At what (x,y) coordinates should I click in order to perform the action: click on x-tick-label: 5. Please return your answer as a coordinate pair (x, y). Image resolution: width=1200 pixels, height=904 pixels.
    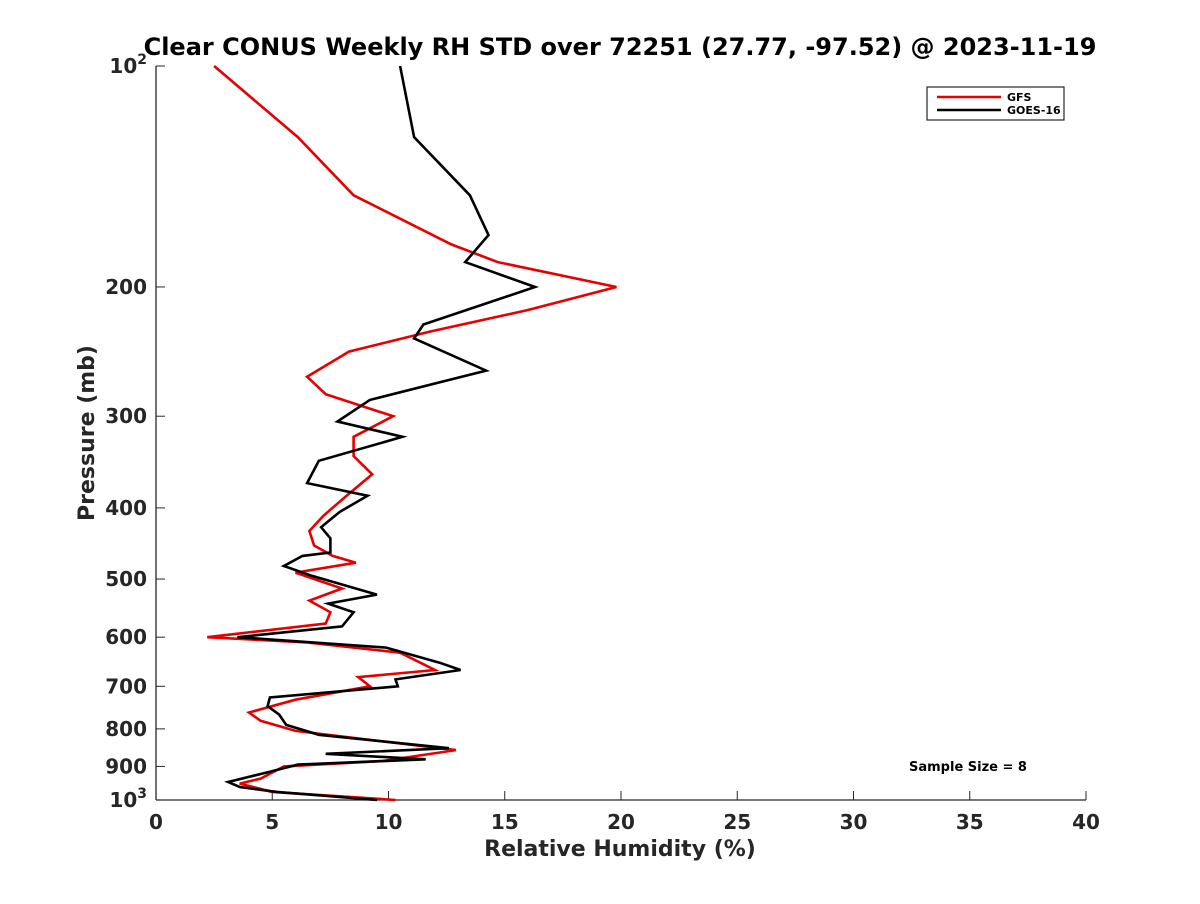
    Looking at the image, I should click on (272, 822).